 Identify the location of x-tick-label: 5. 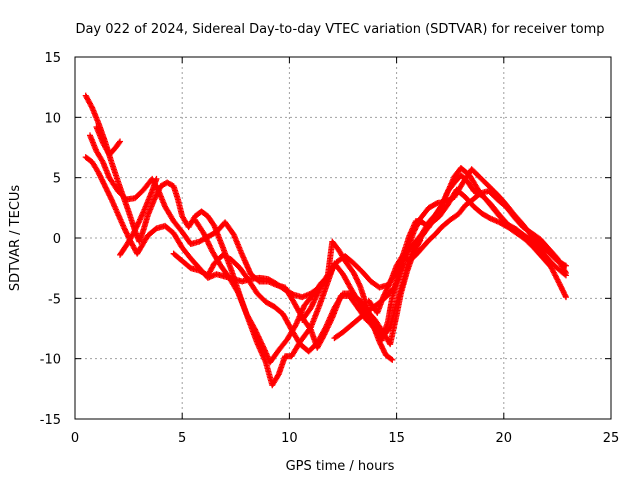
(182, 438).